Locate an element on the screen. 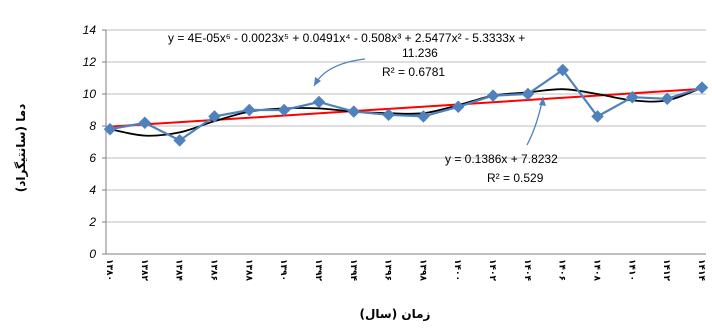  y-tick-label: 14 is located at coordinates (90, 30).